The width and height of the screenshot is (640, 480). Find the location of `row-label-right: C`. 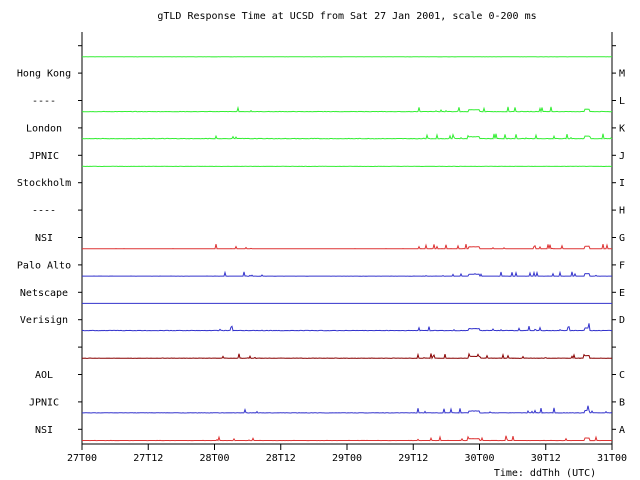

row-label-right: C is located at coordinates (622, 375).